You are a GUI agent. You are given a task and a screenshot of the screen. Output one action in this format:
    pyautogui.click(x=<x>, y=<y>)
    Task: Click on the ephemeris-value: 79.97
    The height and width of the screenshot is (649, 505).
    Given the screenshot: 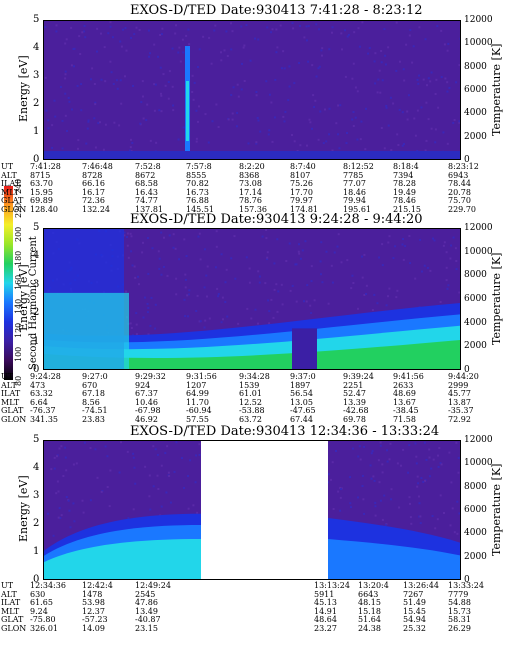 What is the action you would take?
    pyautogui.click(x=301, y=200)
    